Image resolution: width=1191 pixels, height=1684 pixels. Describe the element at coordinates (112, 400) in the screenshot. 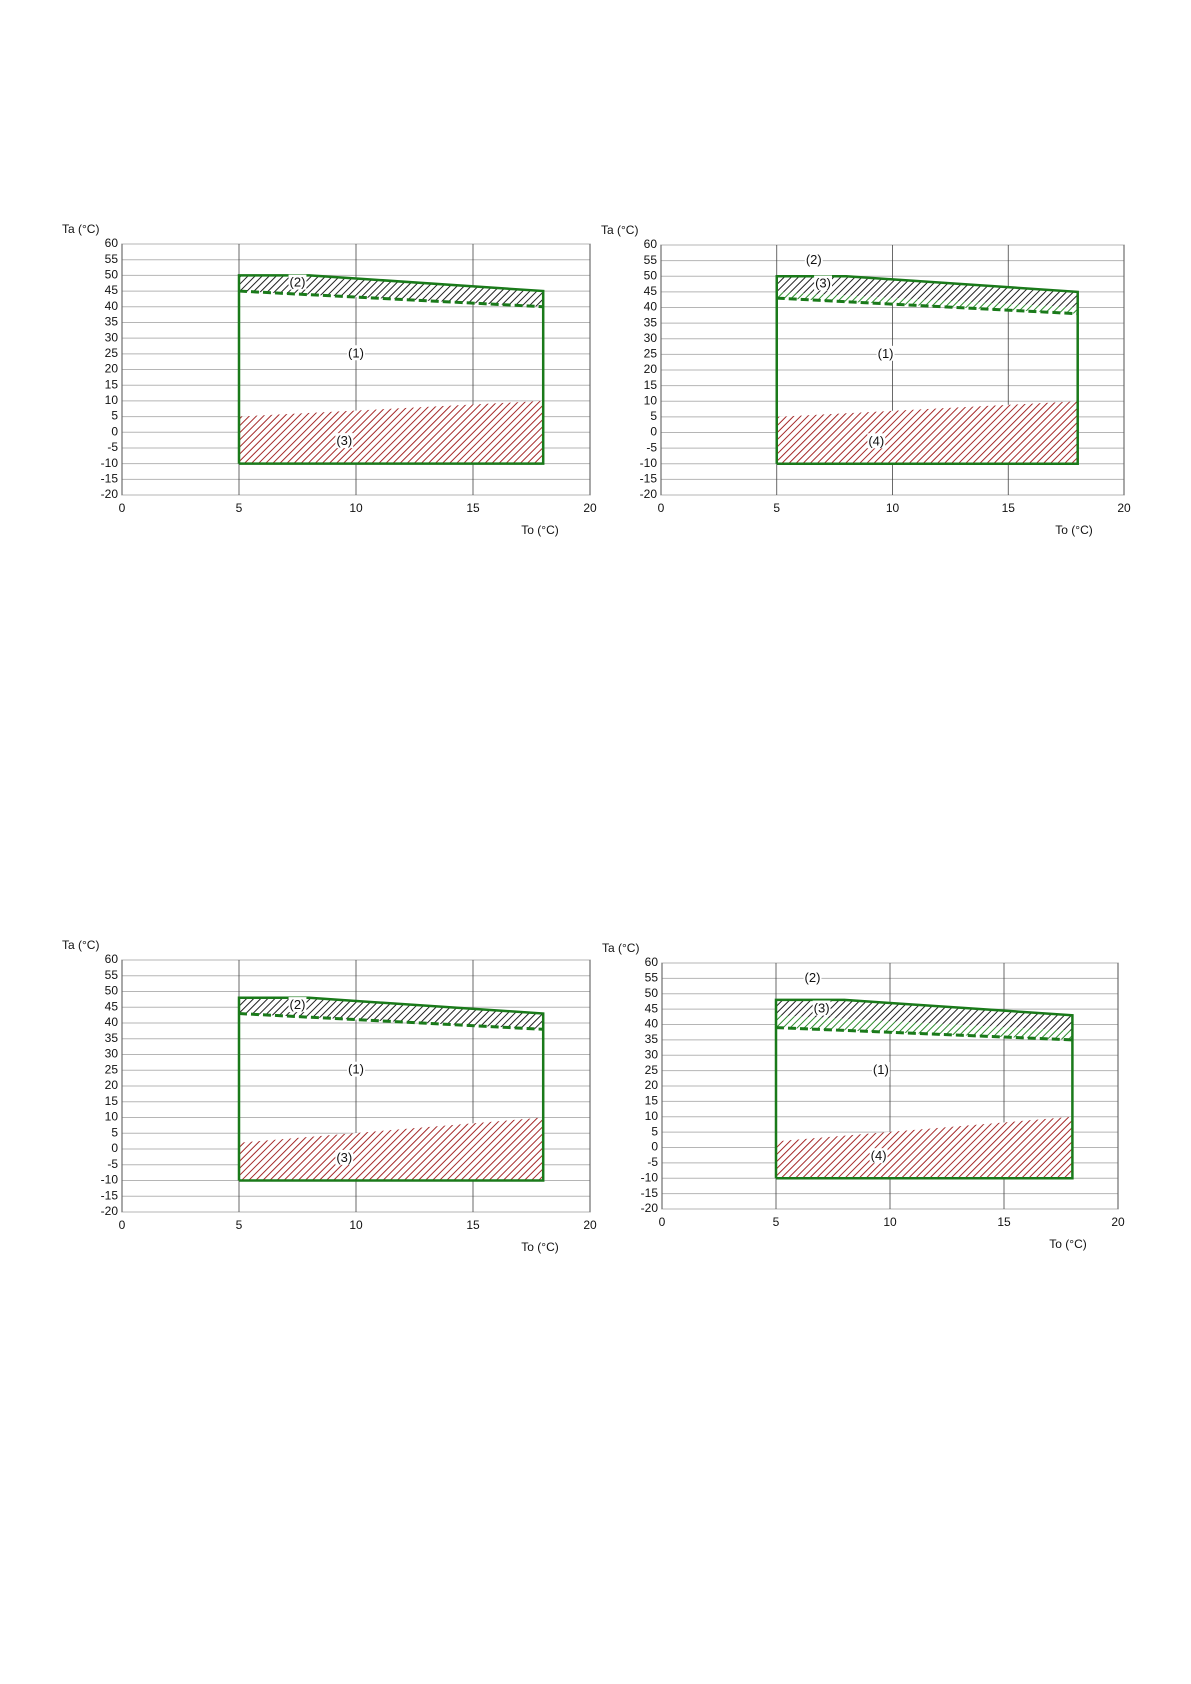

I see `y-tick-label: 10` at that location.